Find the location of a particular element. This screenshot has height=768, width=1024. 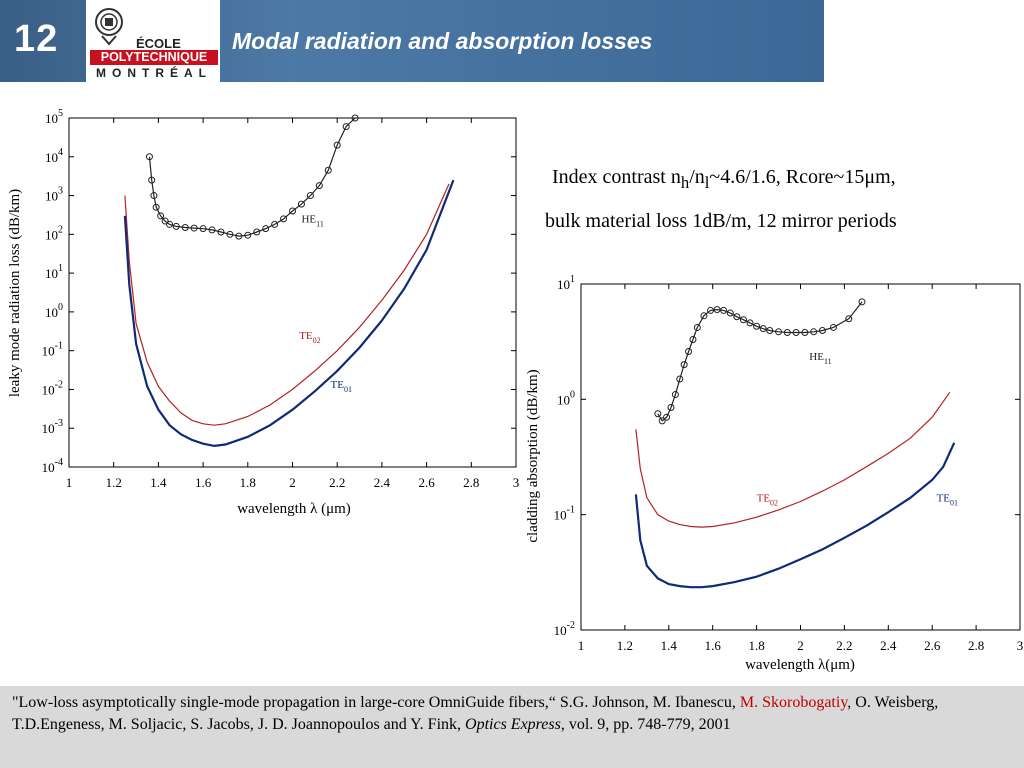

x-axis-label: wavelength λ (μm) is located at coordinates (294, 509).